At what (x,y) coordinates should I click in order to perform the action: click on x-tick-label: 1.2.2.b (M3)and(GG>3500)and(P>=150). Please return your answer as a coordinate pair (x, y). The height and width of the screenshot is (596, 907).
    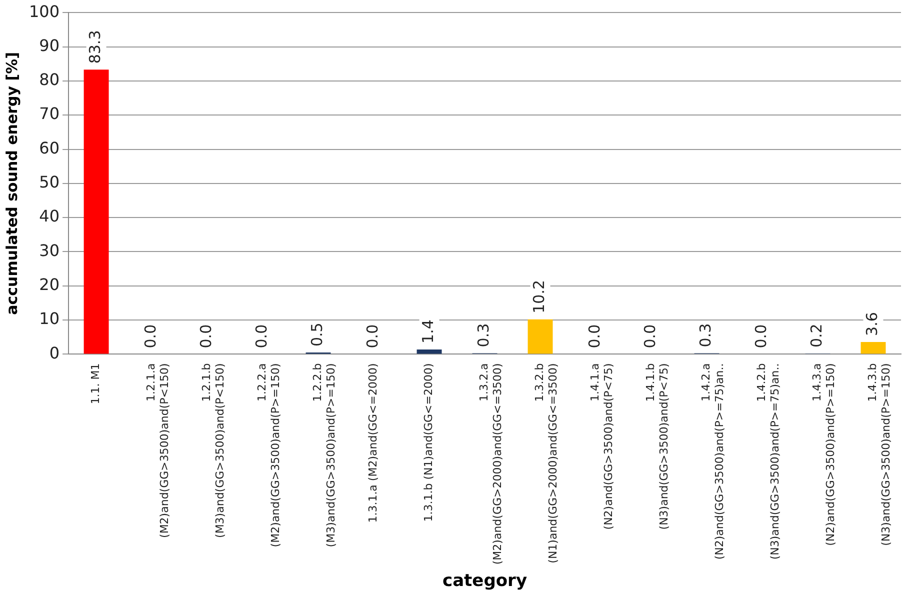
    Looking at the image, I should click on (324, 455).